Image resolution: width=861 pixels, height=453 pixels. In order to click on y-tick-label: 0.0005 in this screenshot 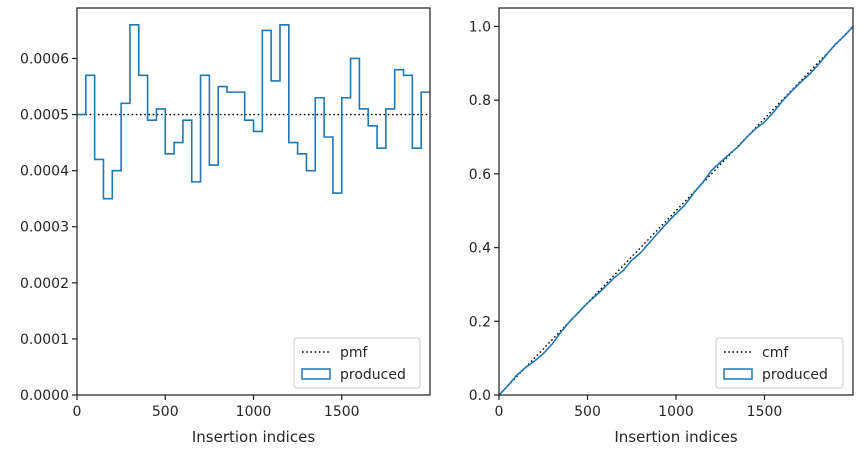, I will do `click(44, 116)`.